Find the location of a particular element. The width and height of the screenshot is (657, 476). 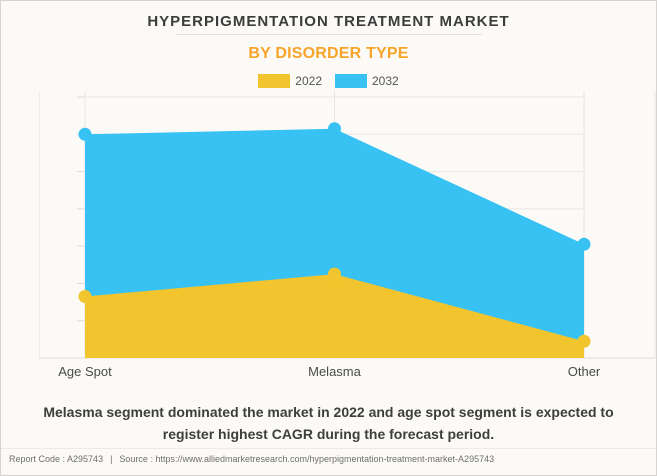

x-axis-label-melasma: Melasma is located at coordinates (335, 371).